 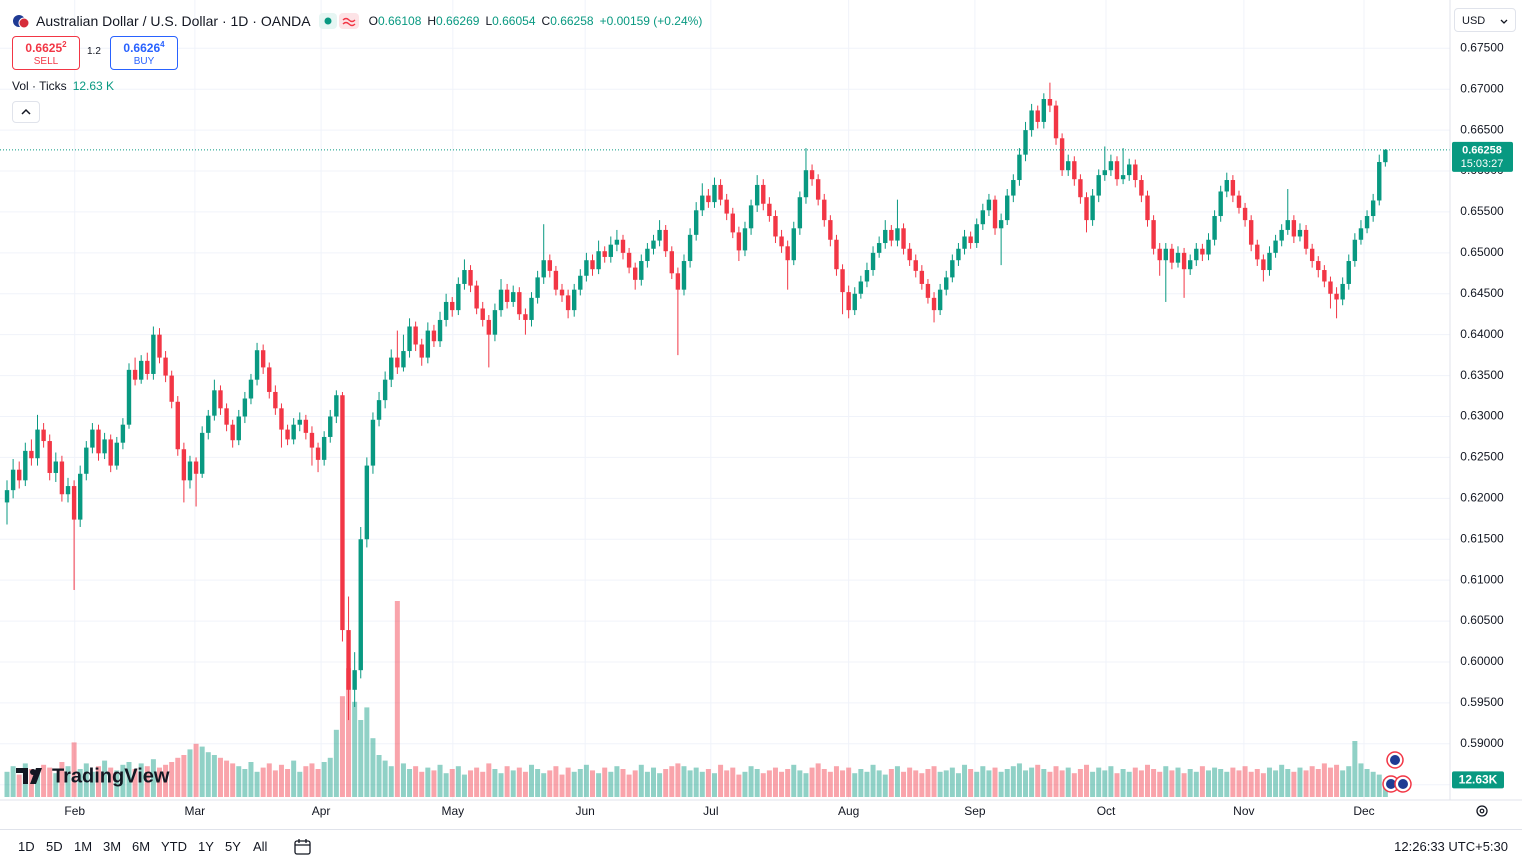 What do you see at coordinates (1482, 156) in the screenshot?
I see `price-badge` at bounding box center [1482, 156].